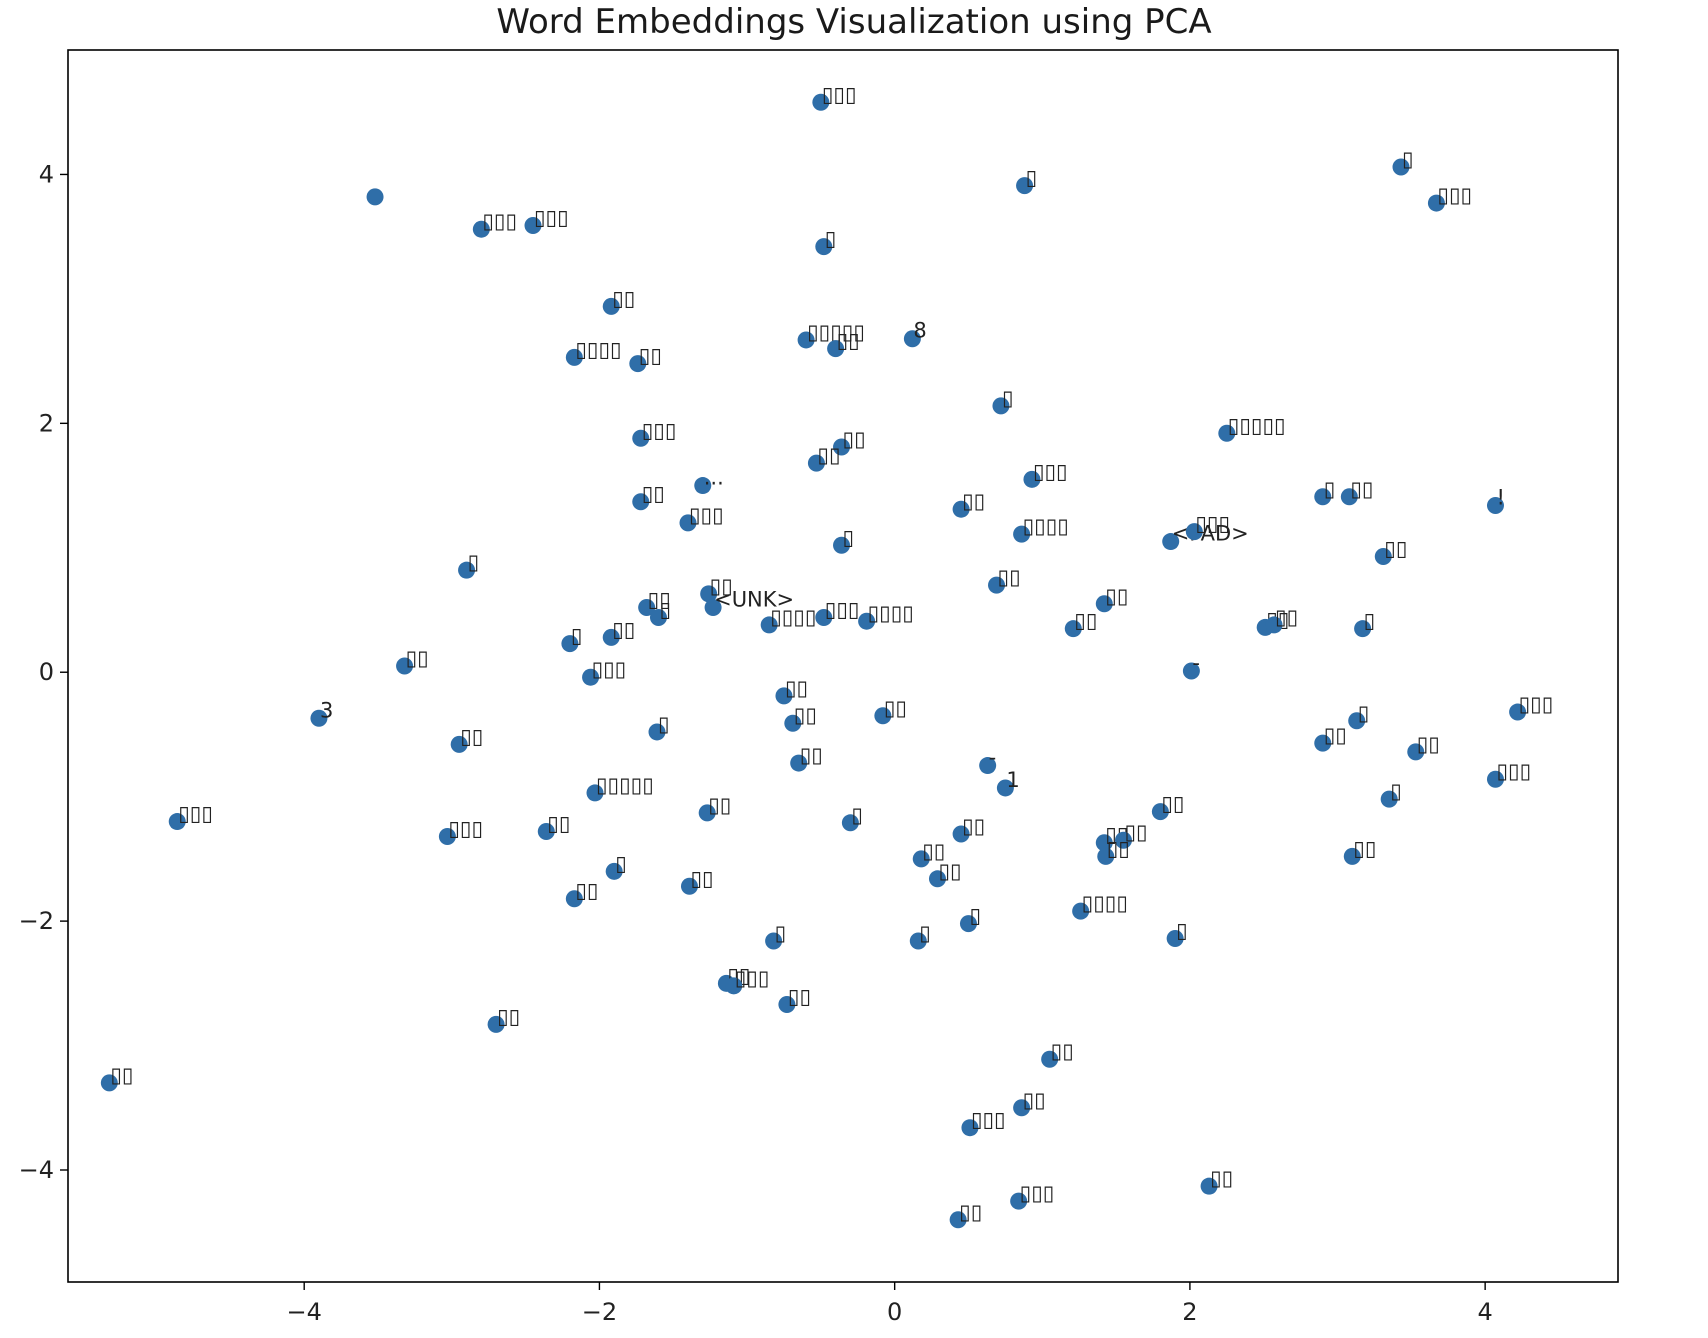 This screenshot has height=1338, width=1708. Describe the element at coordinates (1196, 663) in the screenshot. I see `point-label: -` at that location.